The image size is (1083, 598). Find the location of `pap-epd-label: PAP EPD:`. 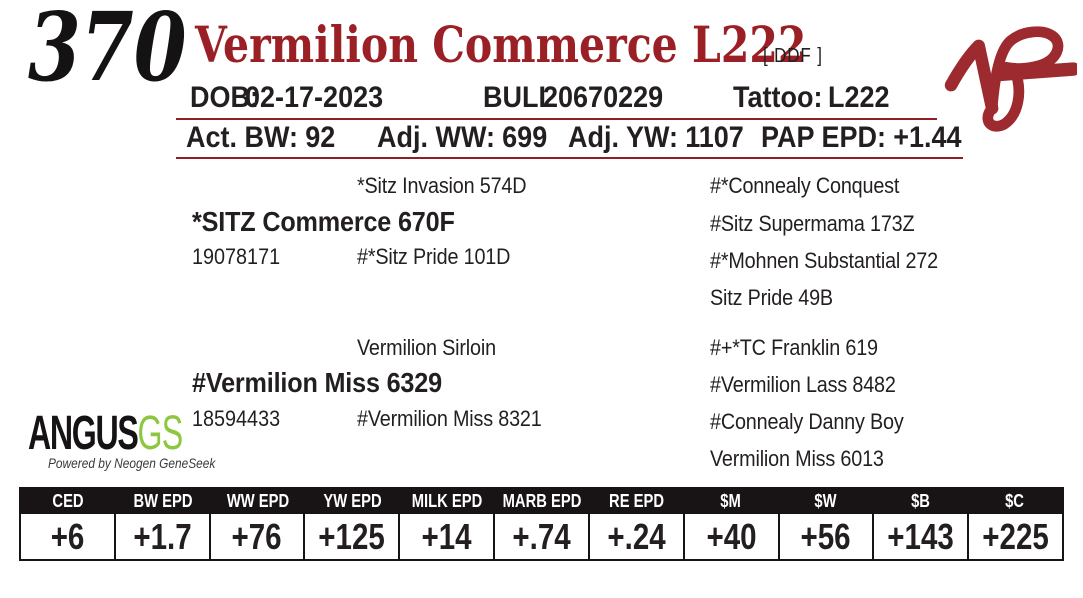

pap-epd-label: PAP EPD: is located at coordinates (824, 137).